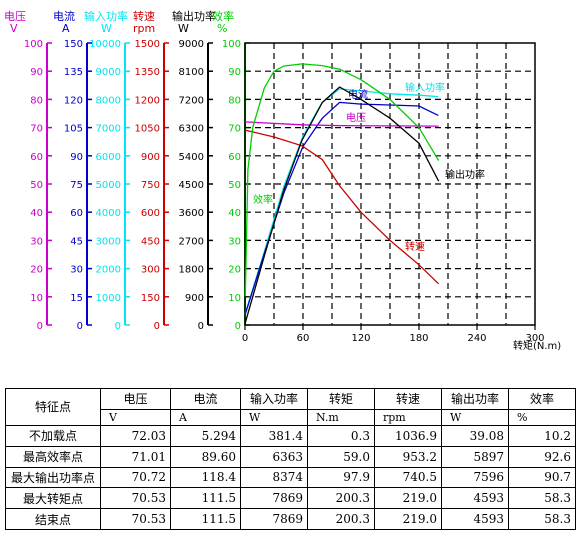 The image size is (581, 543). I want to click on axis-unit-output_power: W, so click(183, 28).